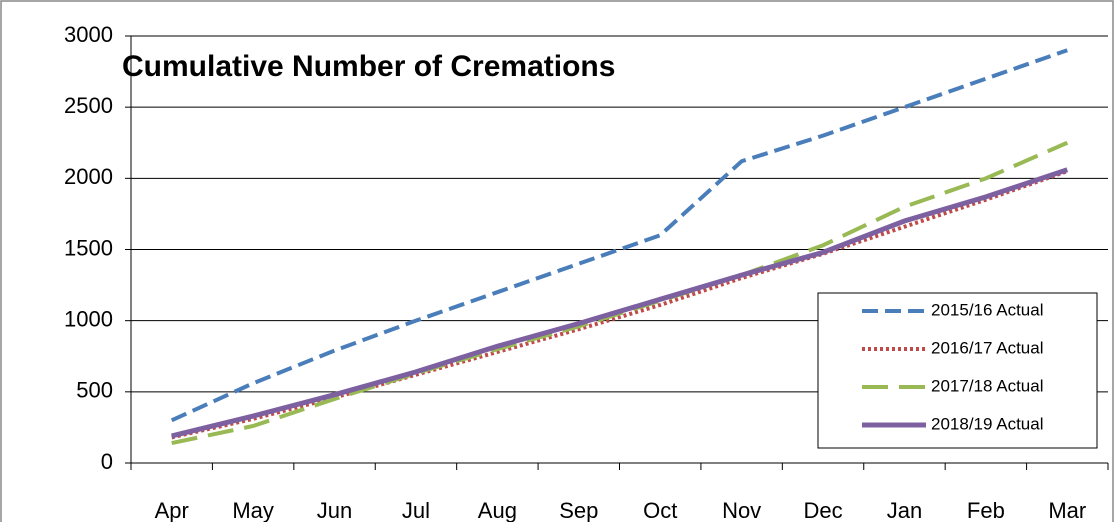 Image resolution: width=1114 pixels, height=522 pixels. I want to click on x-tick-label: Oct, so click(660, 510).